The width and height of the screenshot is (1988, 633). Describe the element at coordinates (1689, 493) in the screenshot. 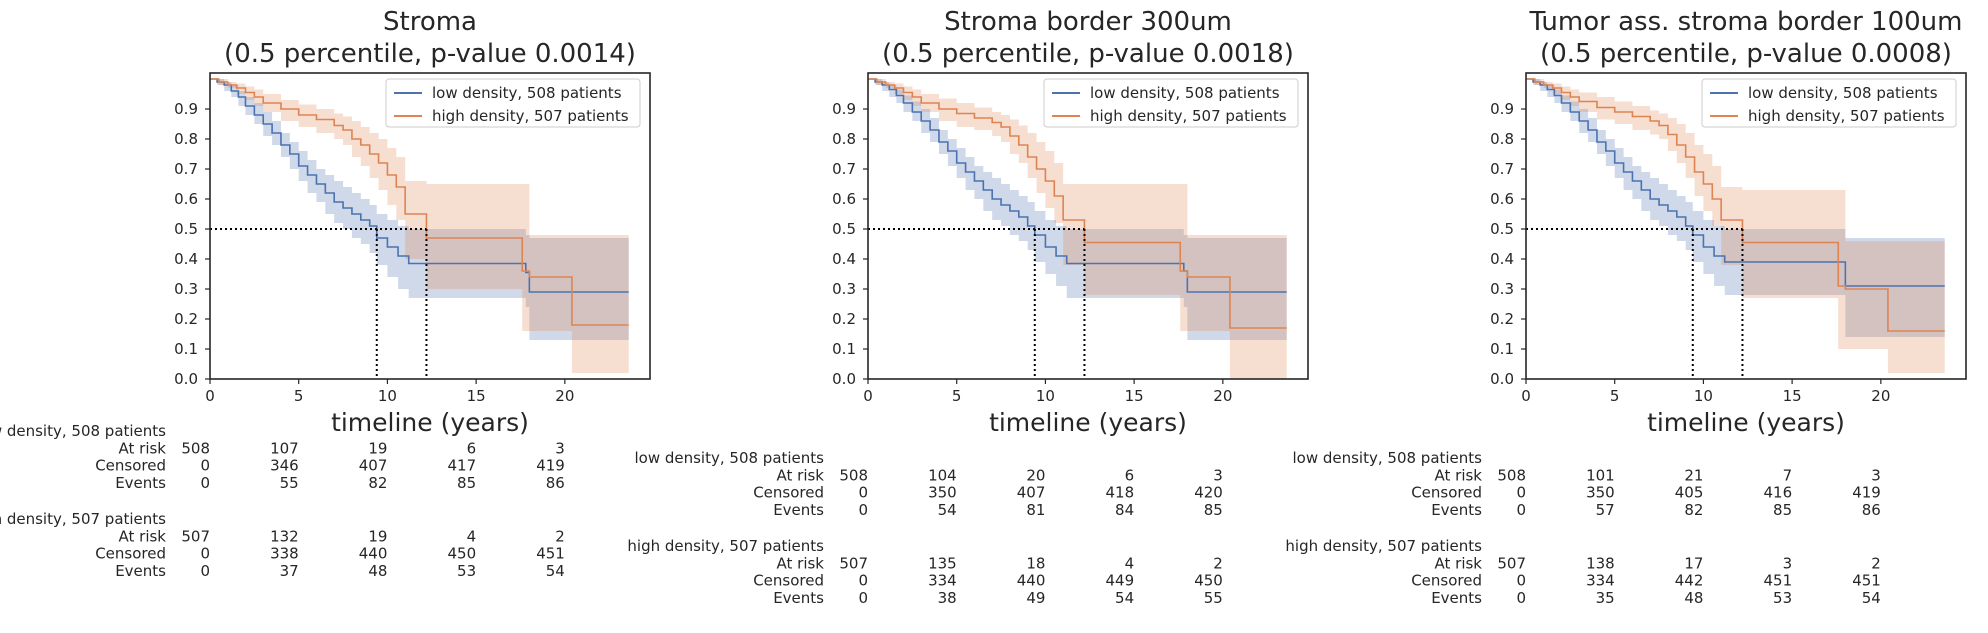

I see `risk-table-value: 405` at that location.